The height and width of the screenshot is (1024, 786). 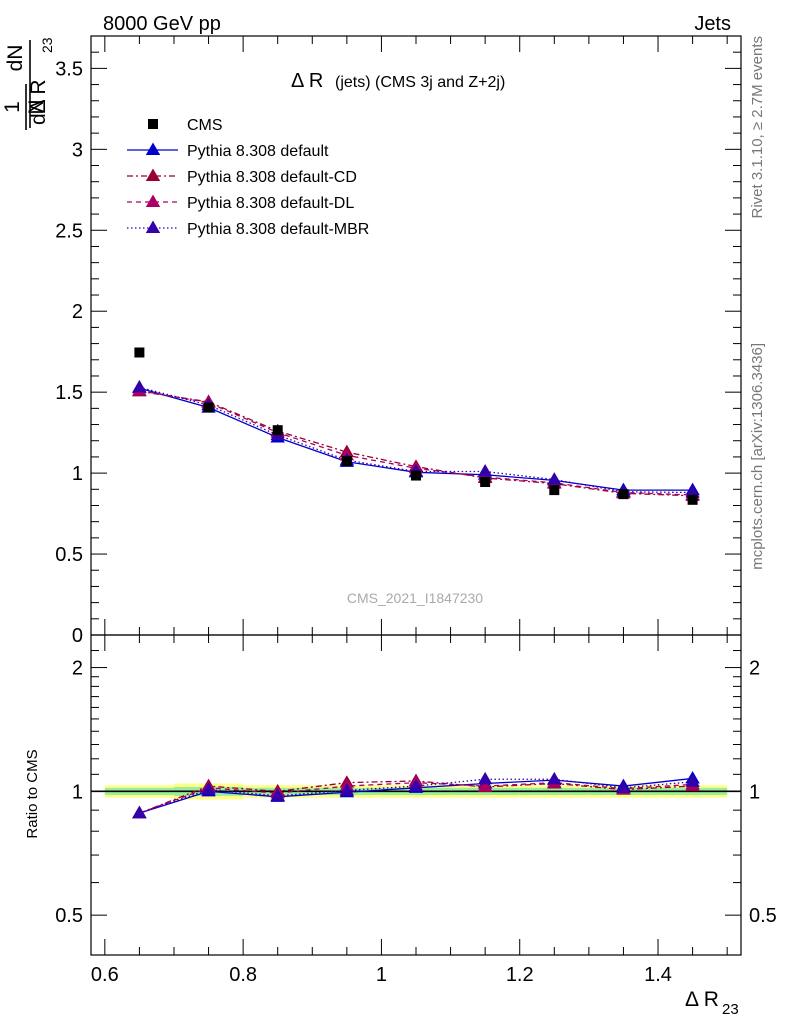 What do you see at coordinates (77, 312) in the screenshot?
I see `main-y-tick-label: 2` at bounding box center [77, 312].